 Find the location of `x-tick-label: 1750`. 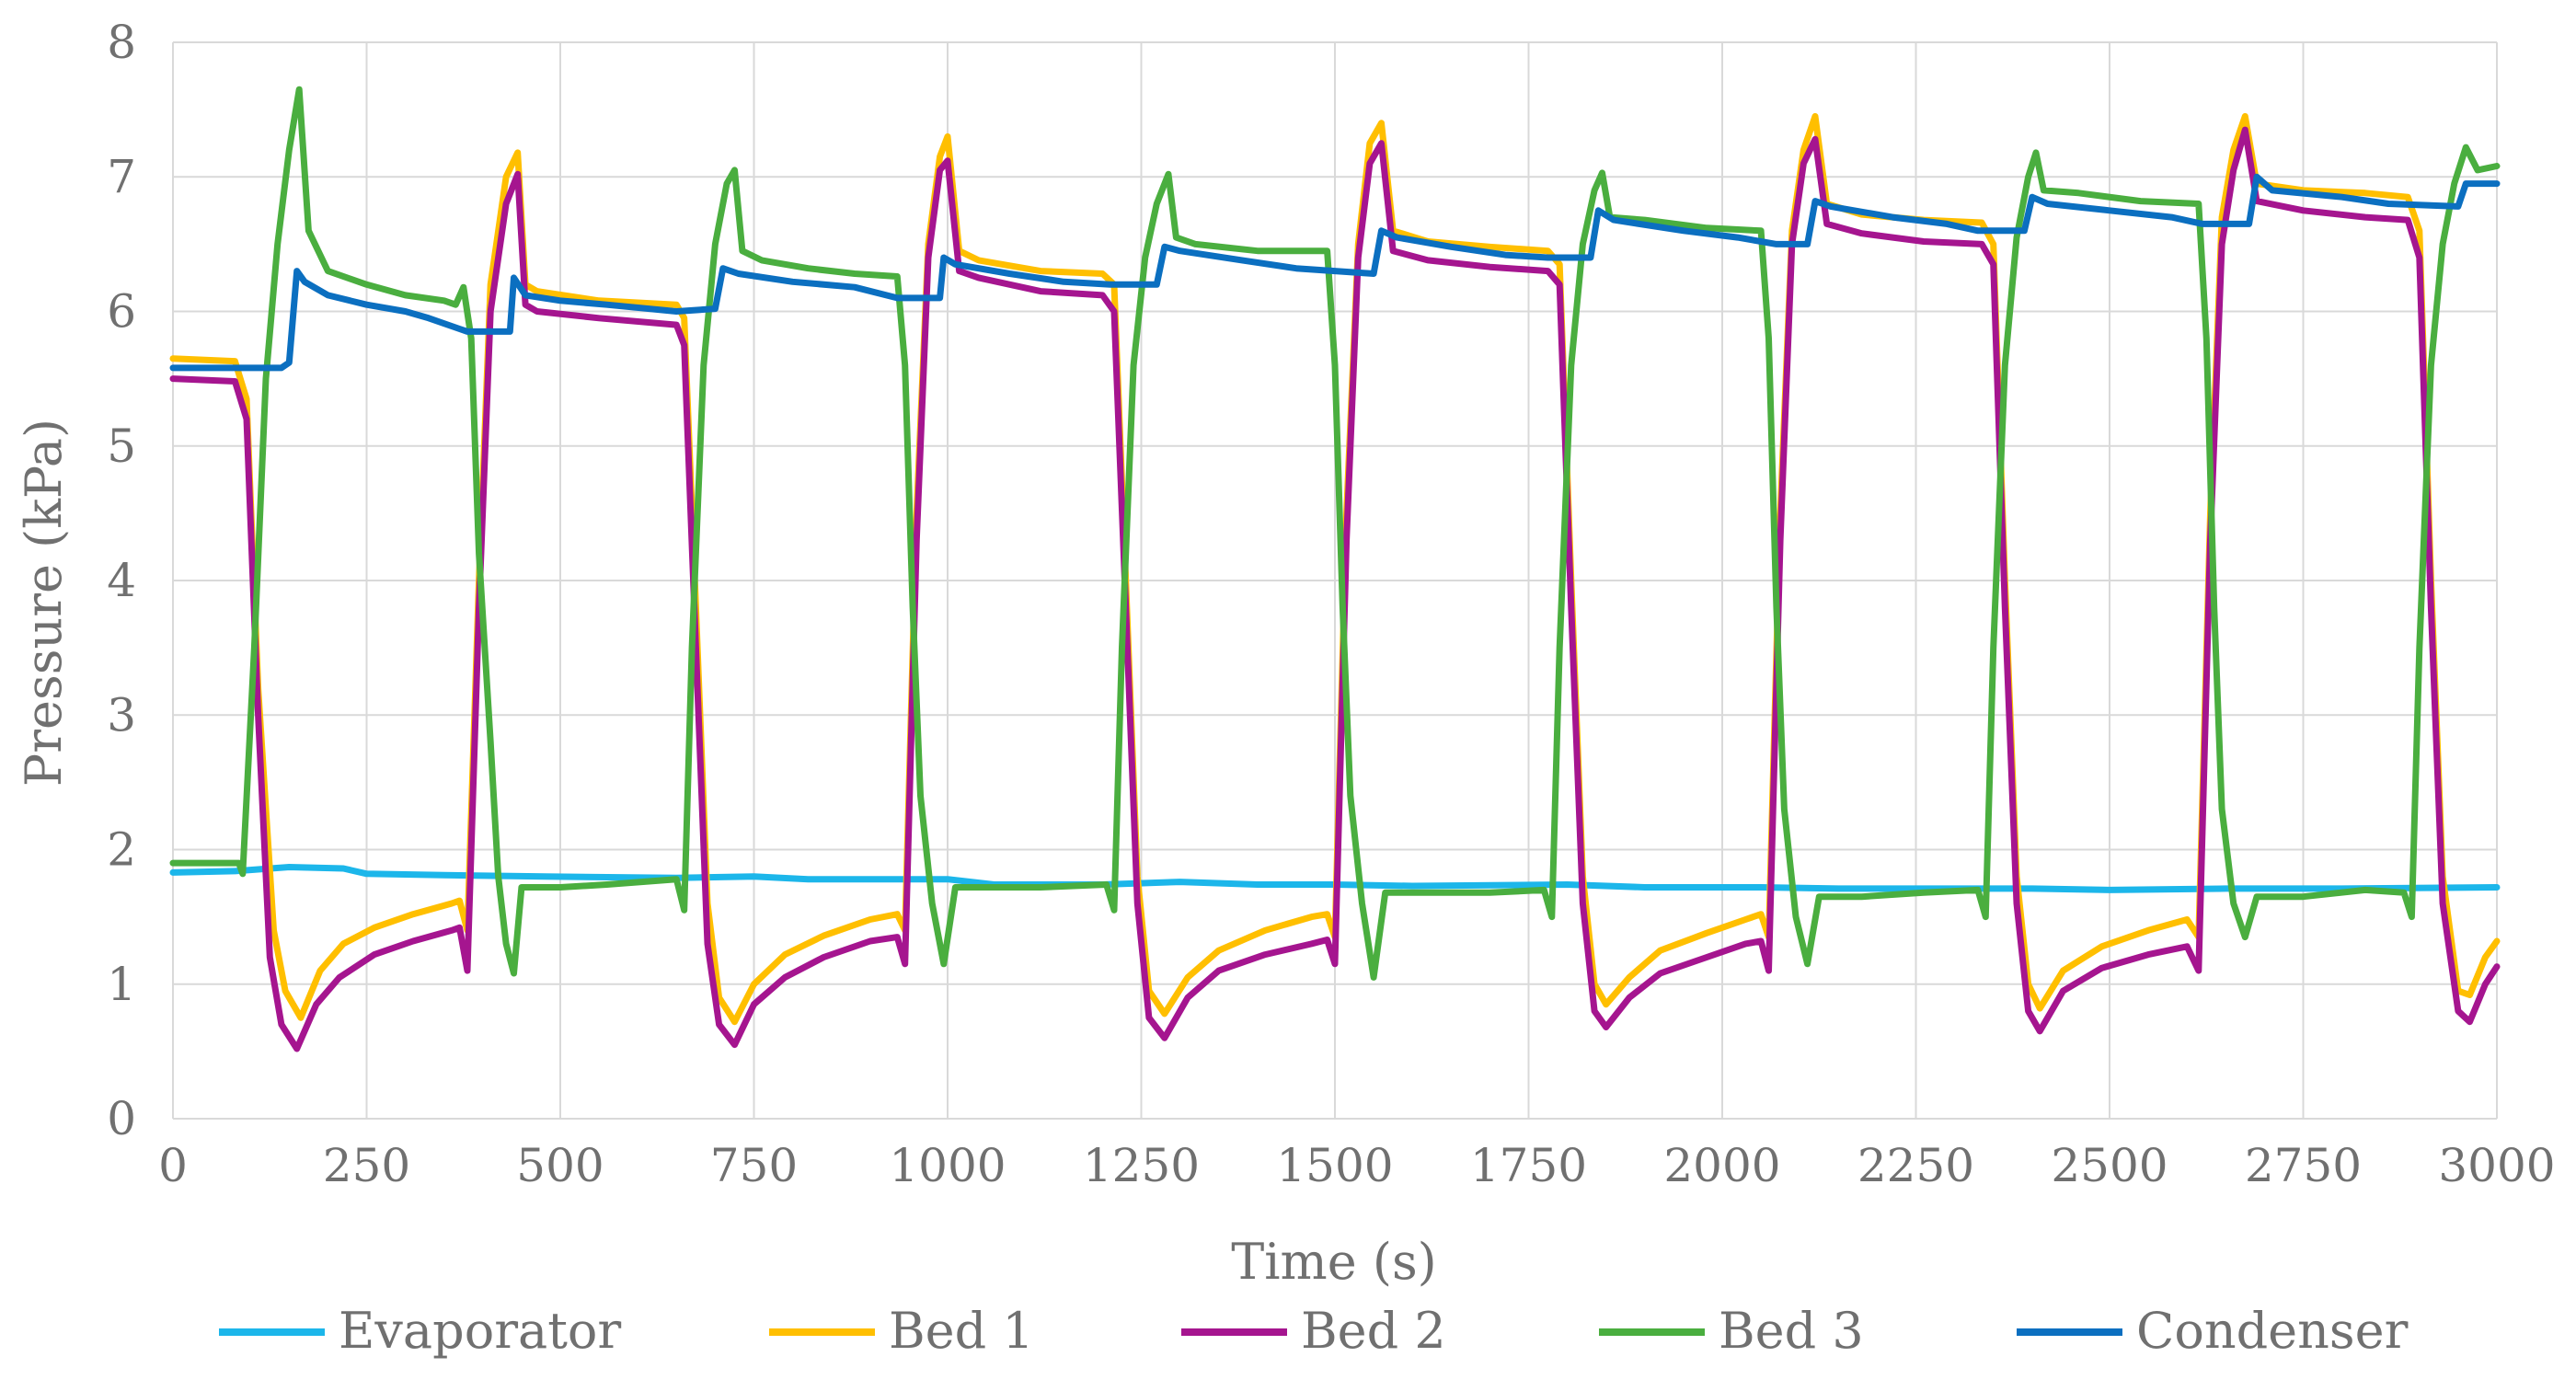

x-tick-label: 1750 is located at coordinates (1528, 1165).